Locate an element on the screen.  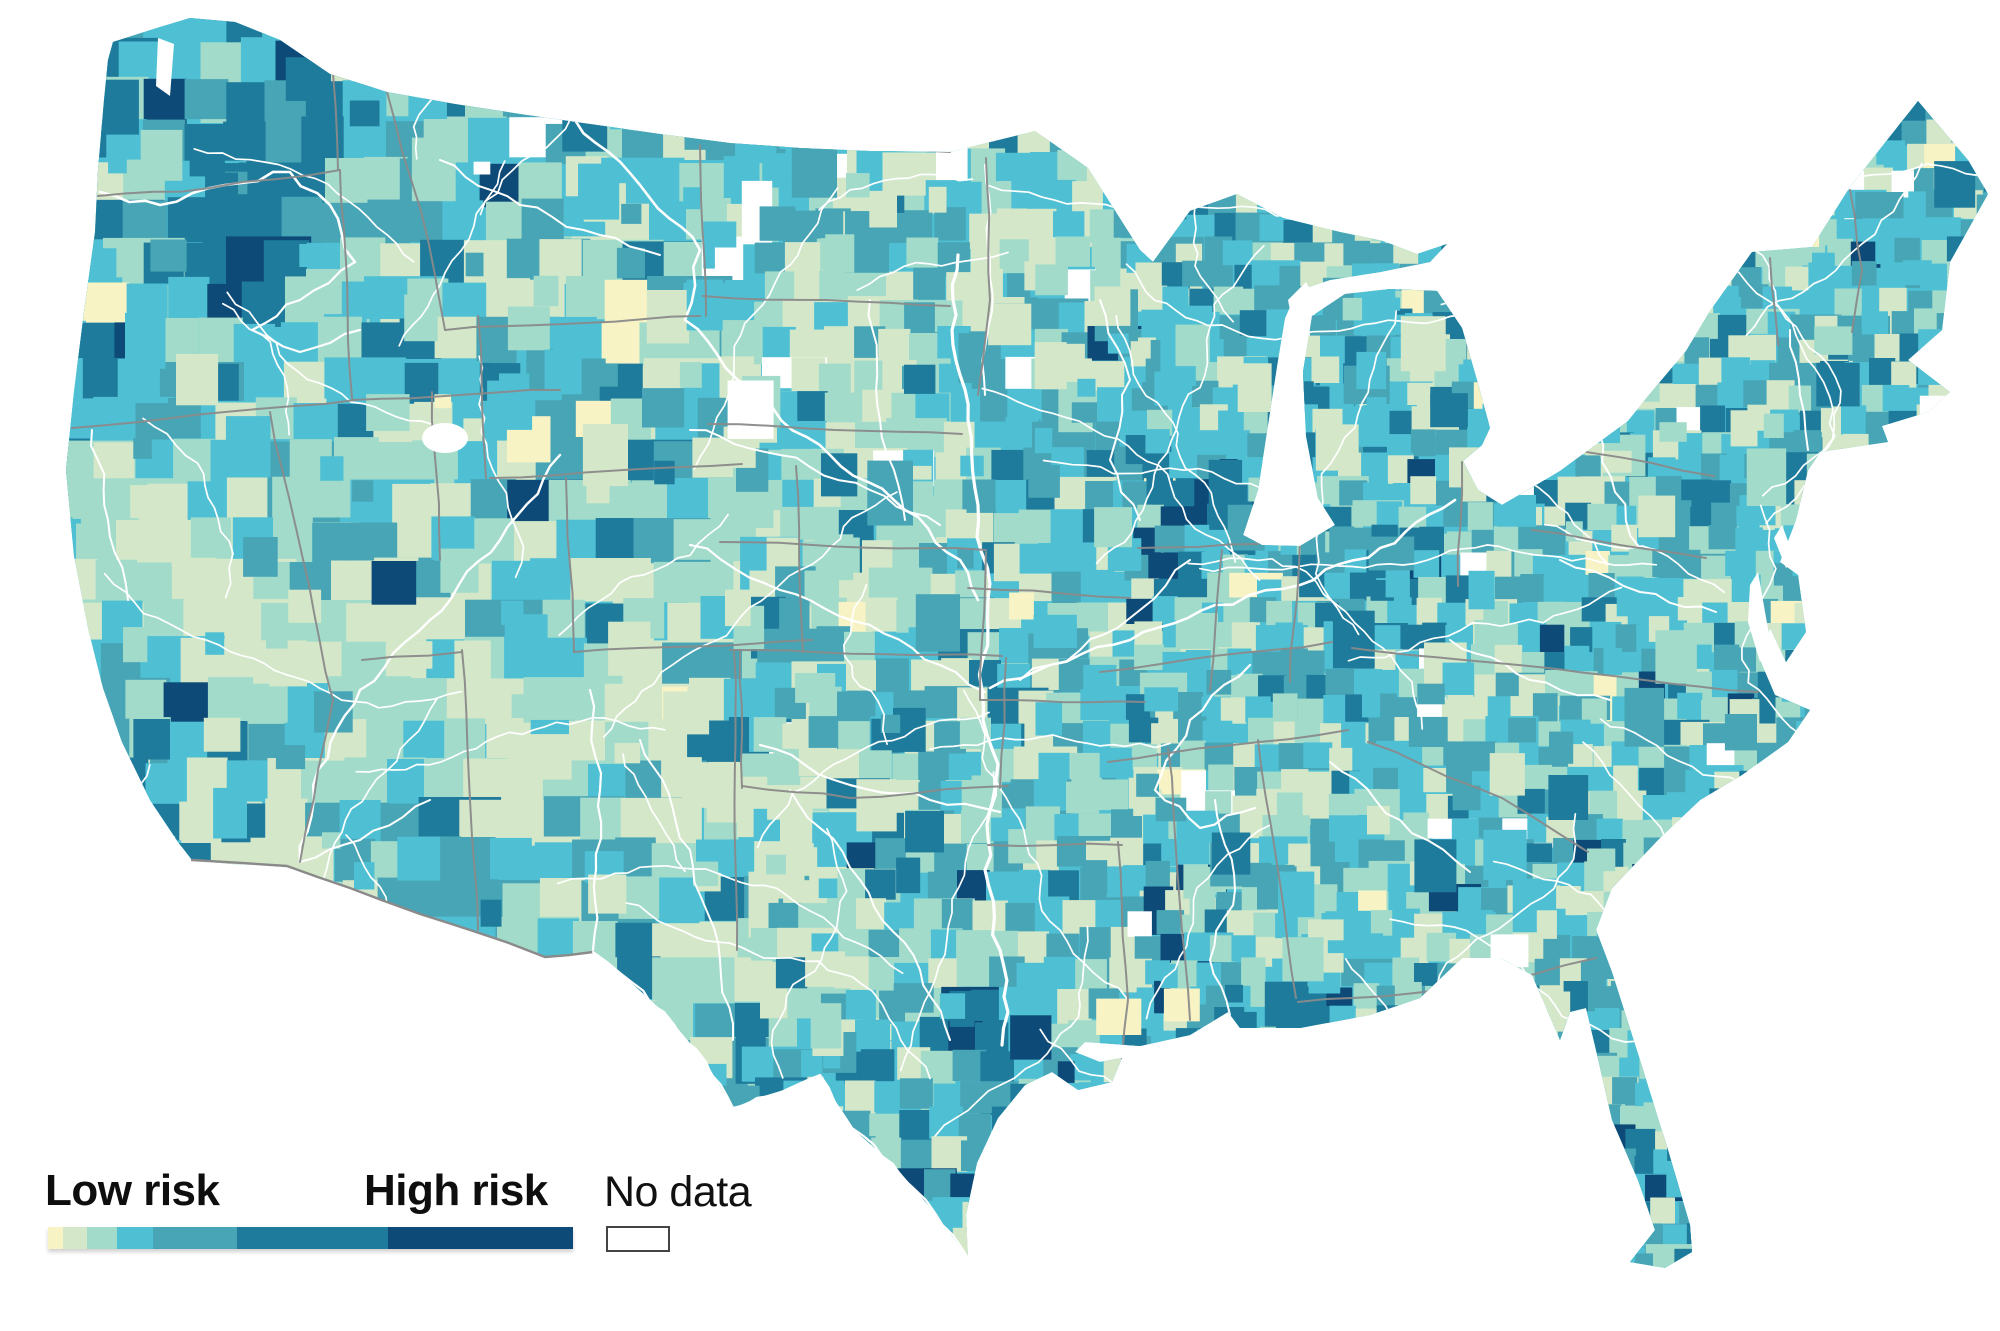
legend-color-ramp is located at coordinates (310, 1238).